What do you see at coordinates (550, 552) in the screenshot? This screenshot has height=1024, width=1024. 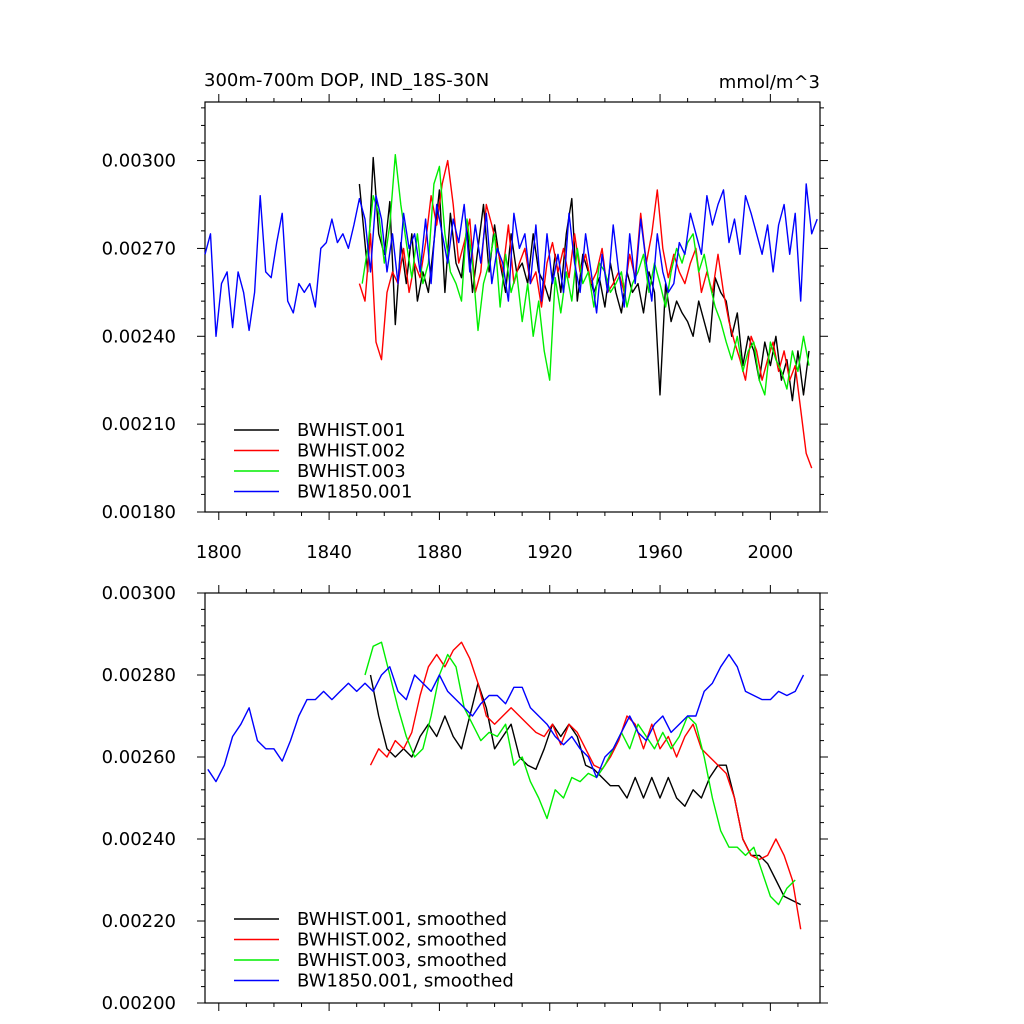 I see `x-tick-label: 1920` at bounding box center [550, 552].